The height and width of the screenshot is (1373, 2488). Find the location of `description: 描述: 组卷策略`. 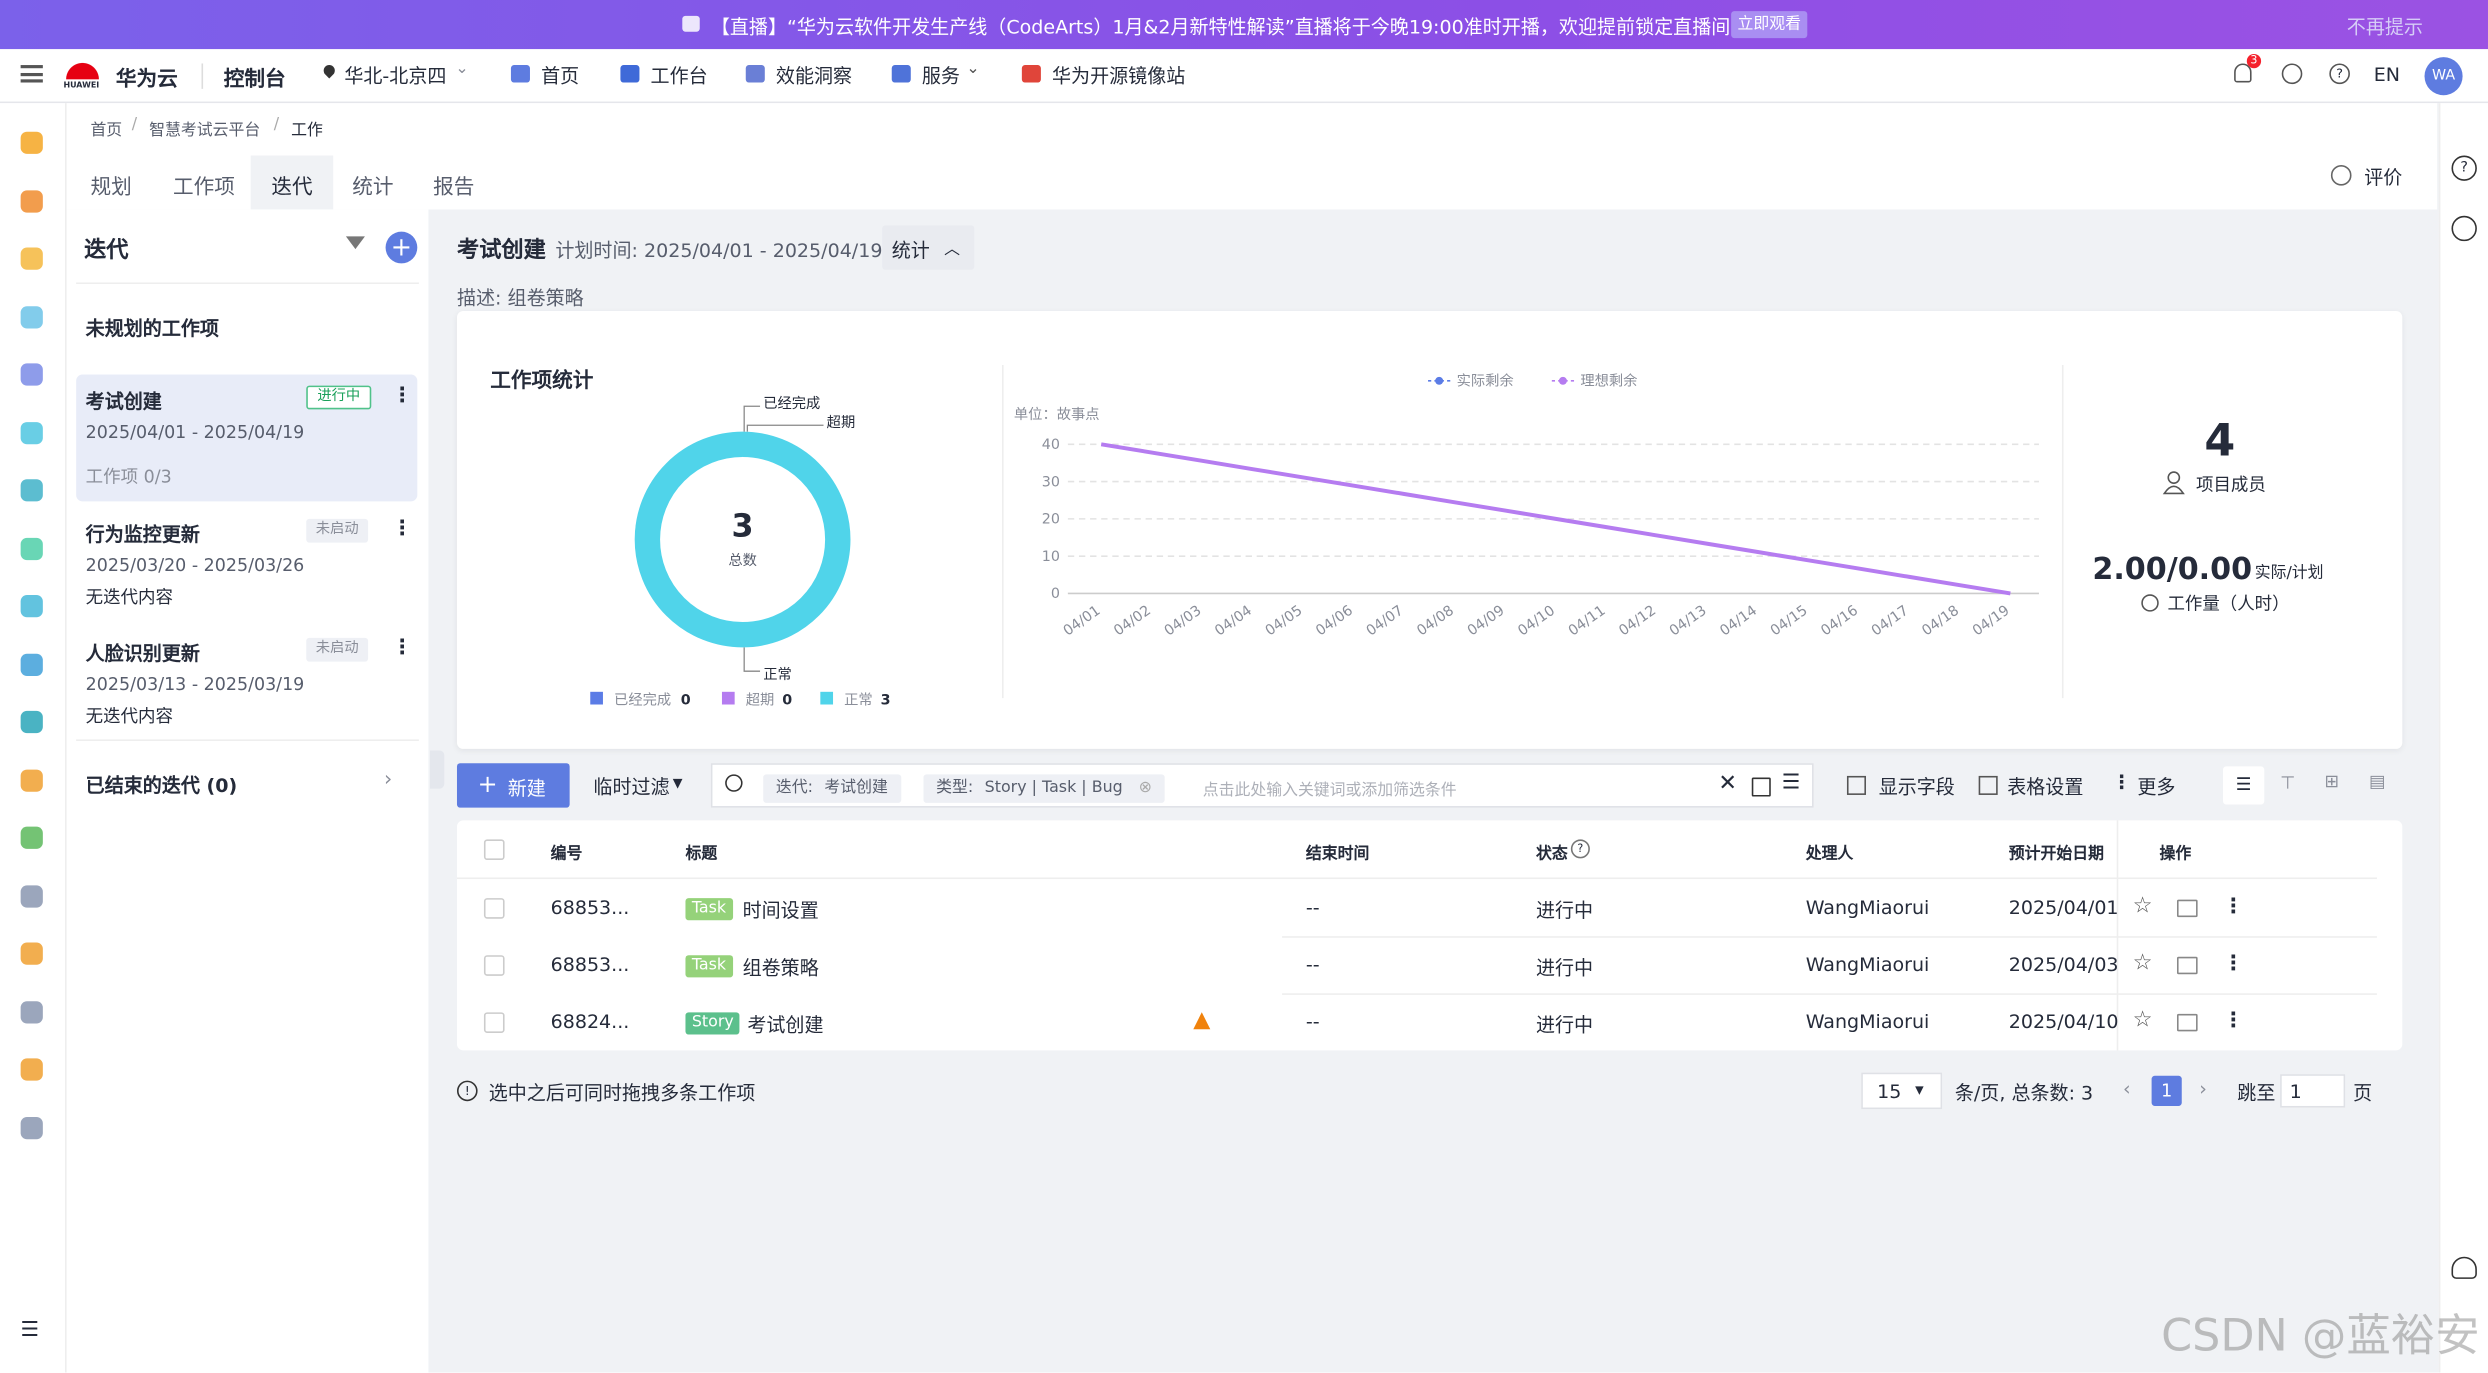

description: 描述: 组卷策略 is located at coordinates (520, 298).